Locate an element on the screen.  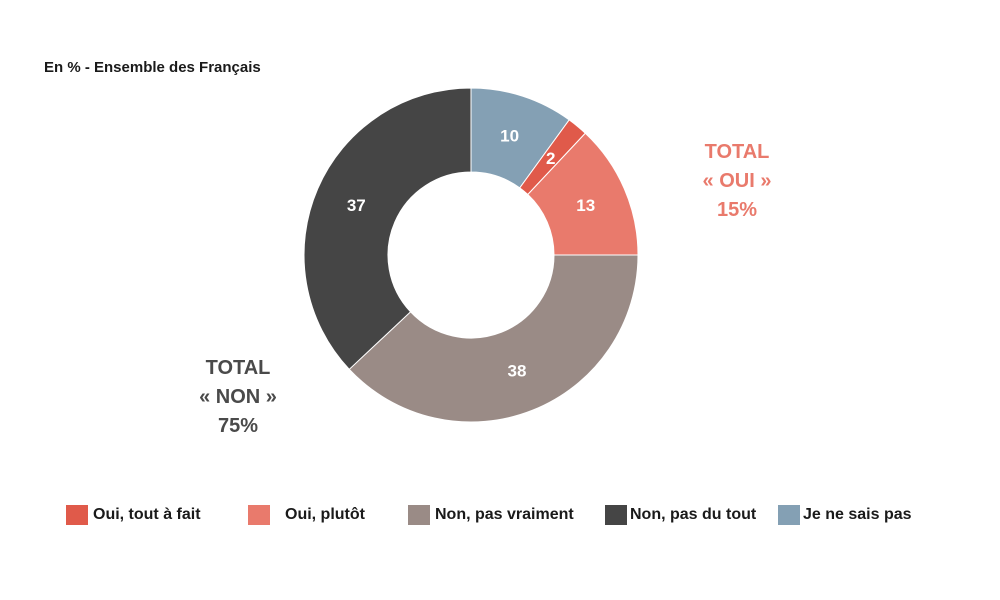
total-oui-line-2: « OUI » is located at coordinates (737, 181).